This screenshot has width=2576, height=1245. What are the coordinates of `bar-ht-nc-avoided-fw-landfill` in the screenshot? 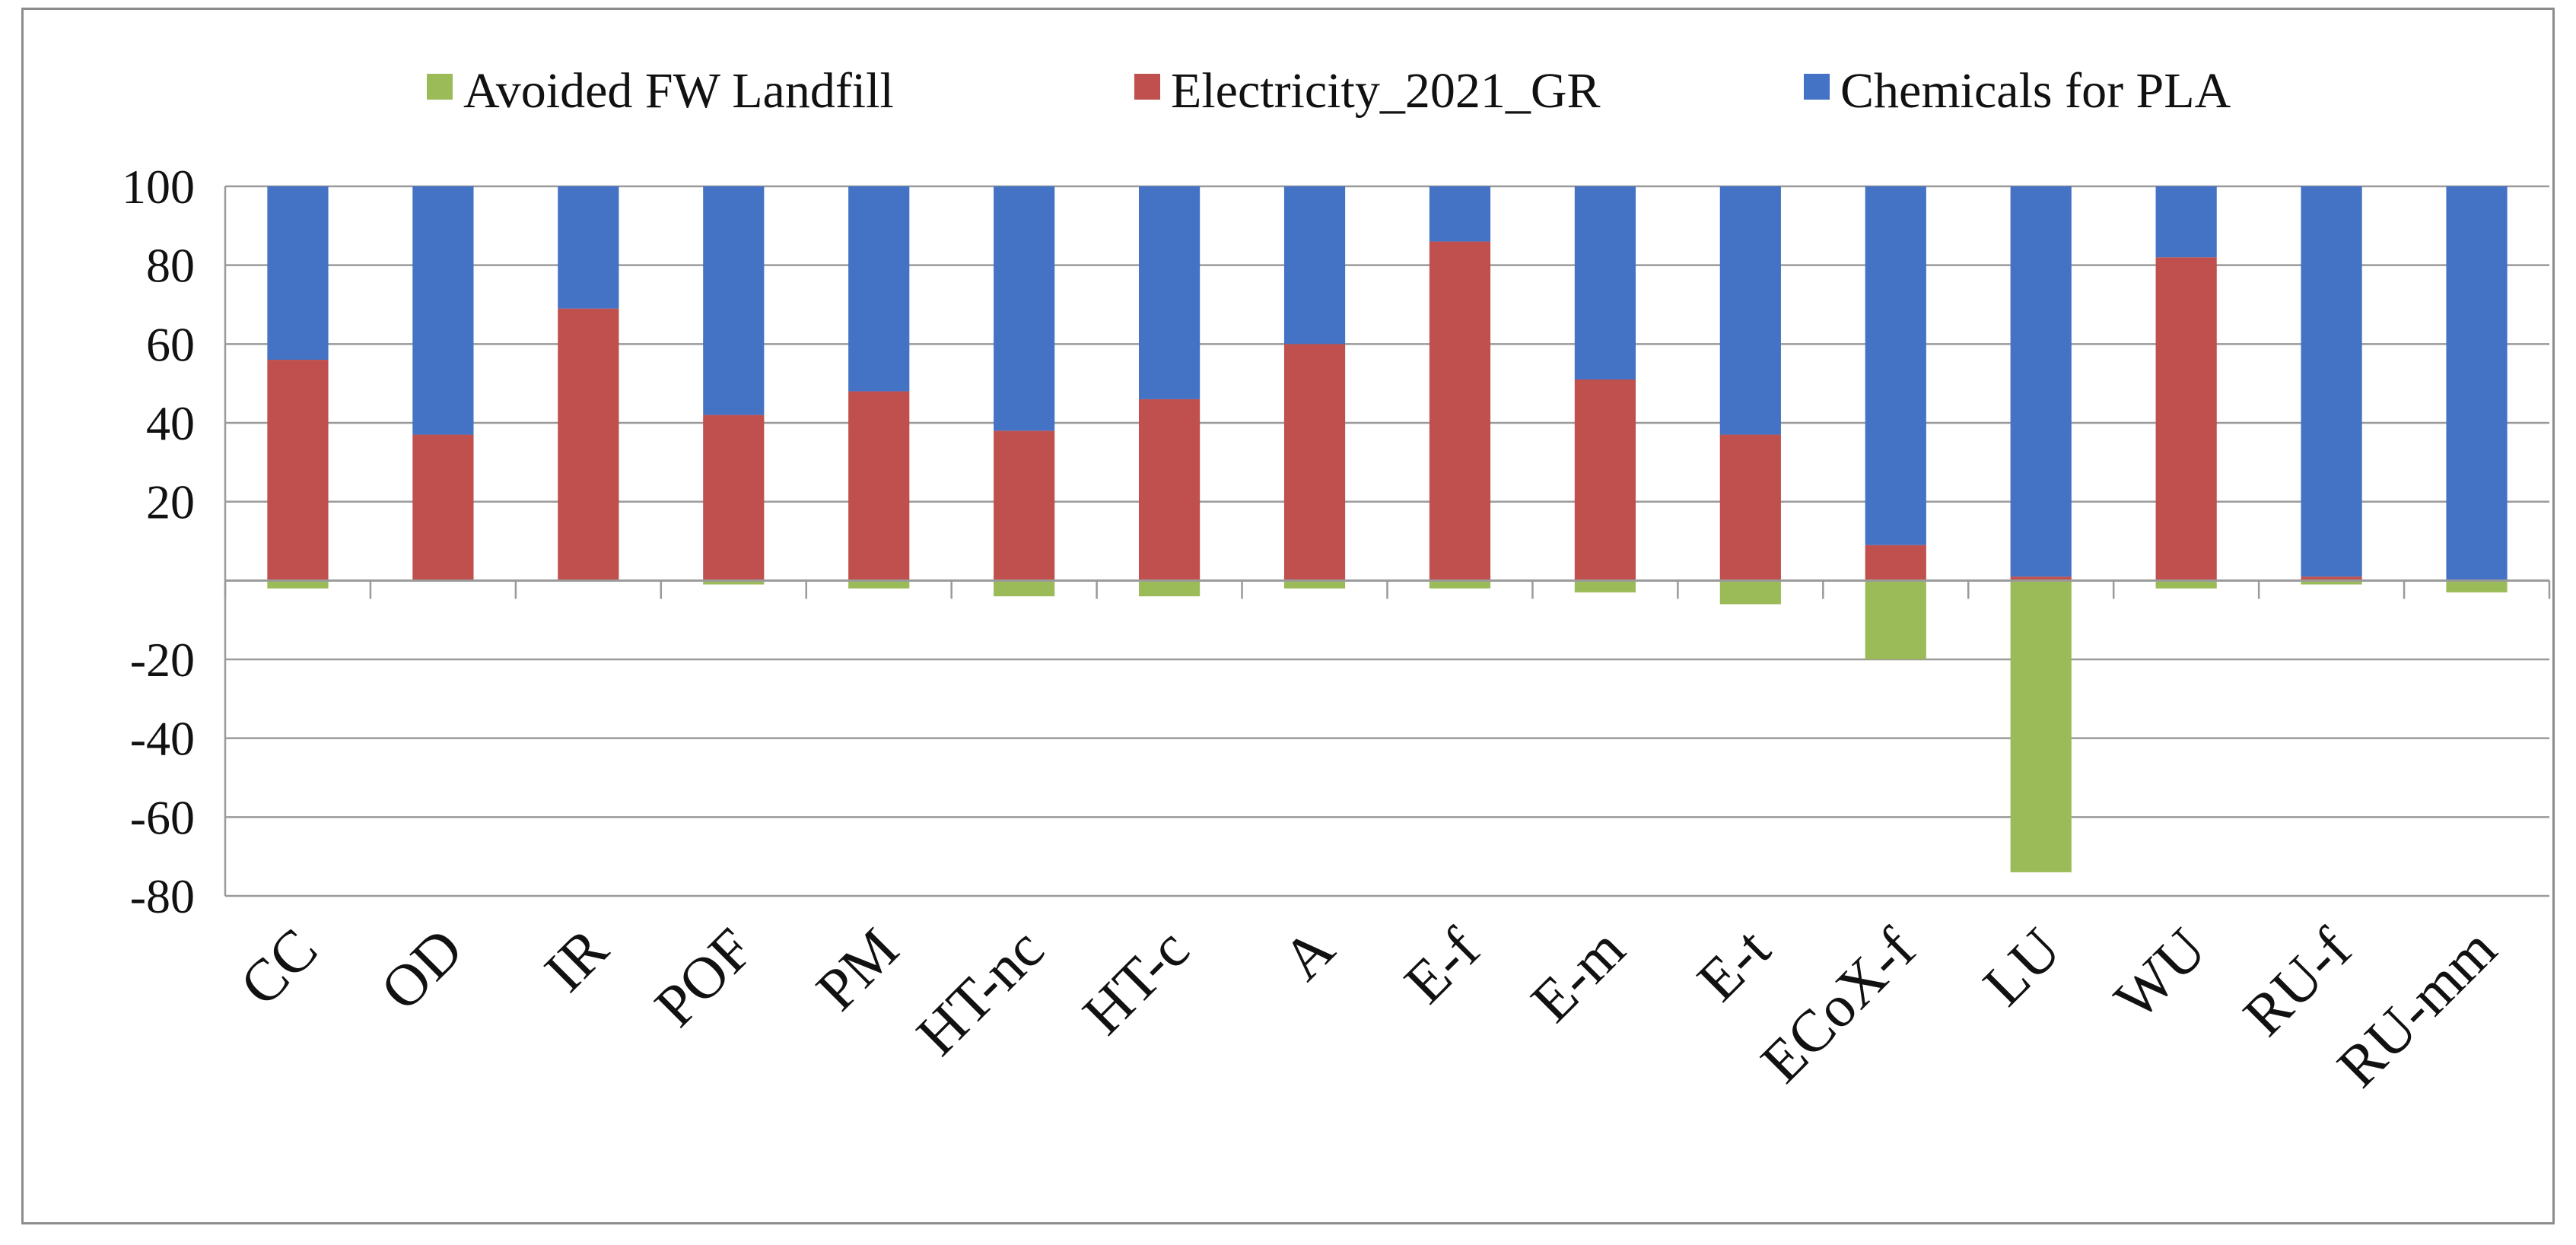 It's located at (1024, 589).